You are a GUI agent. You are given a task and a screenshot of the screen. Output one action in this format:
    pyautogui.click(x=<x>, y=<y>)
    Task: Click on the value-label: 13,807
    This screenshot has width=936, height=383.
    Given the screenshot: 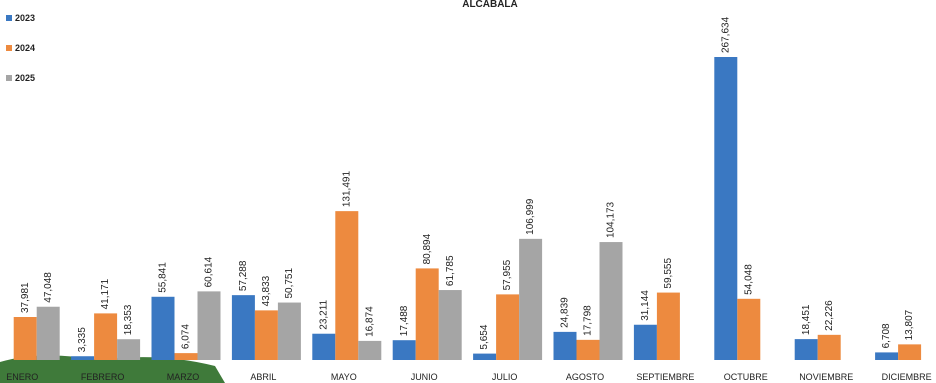 What is the action you would take?
    pyautogui.click(x=909, y=324)
    